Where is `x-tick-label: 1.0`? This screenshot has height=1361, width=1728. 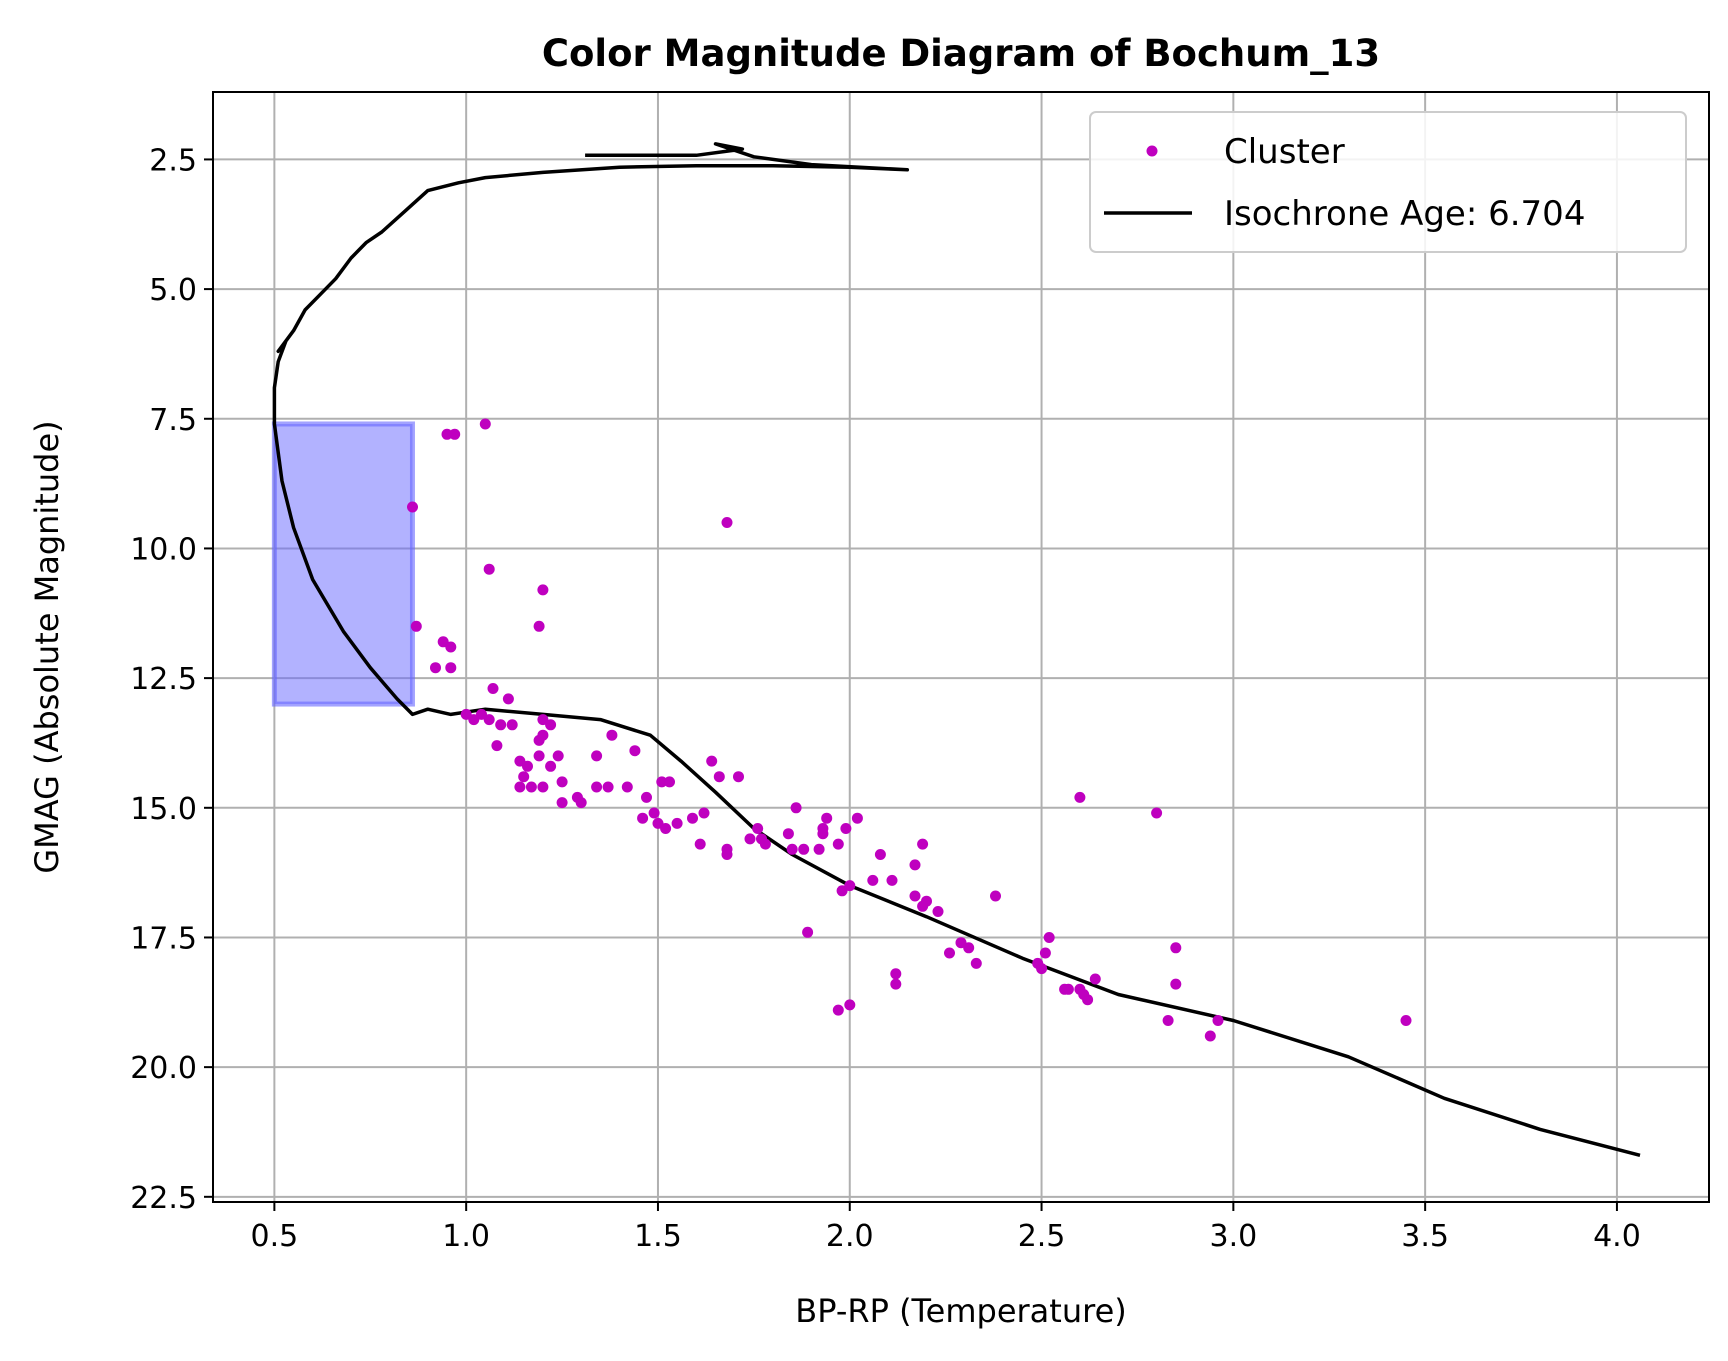
x-tick-label: 1.0 is located at coordinates (466, 1236).